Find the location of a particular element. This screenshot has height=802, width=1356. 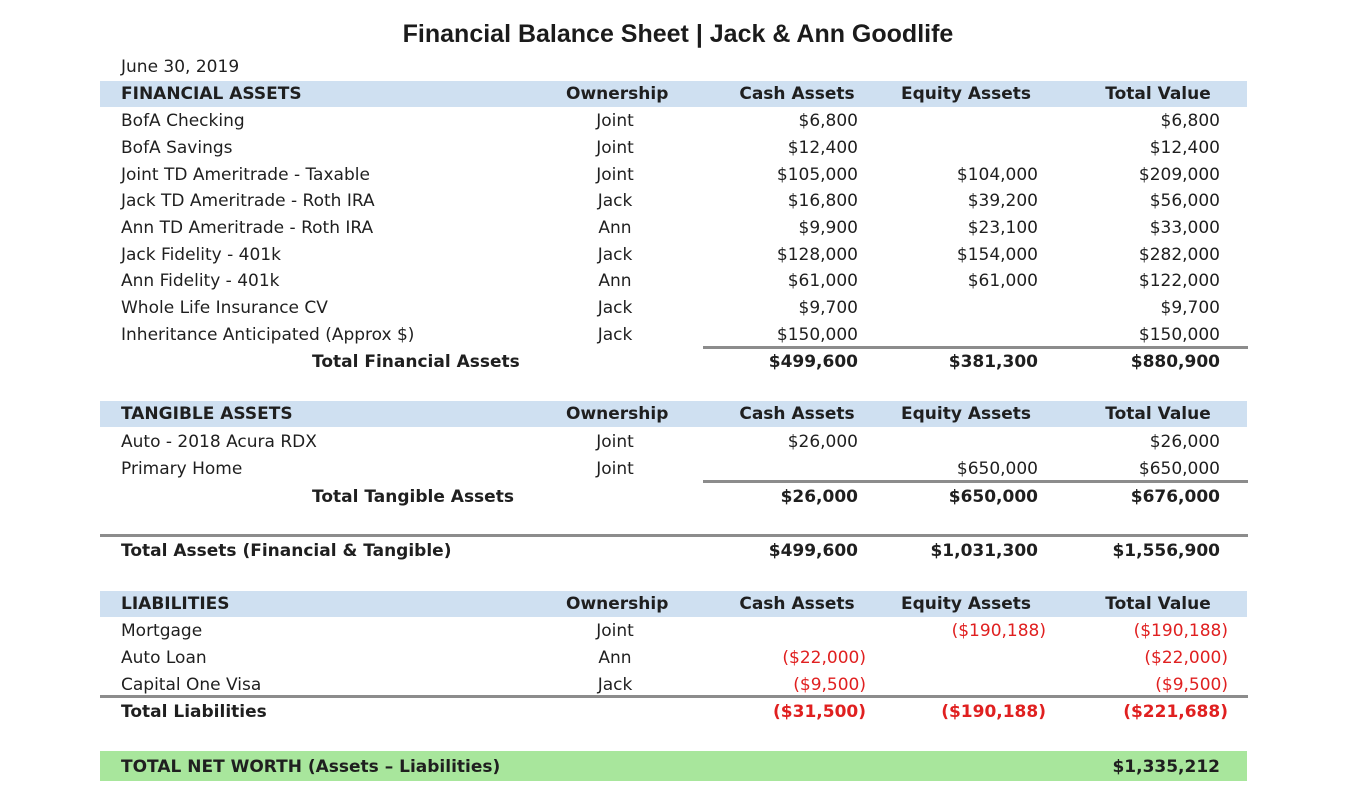

table-row: BofA Savings Joint $12,400 $12,400 is located at coordinates (678, 148).